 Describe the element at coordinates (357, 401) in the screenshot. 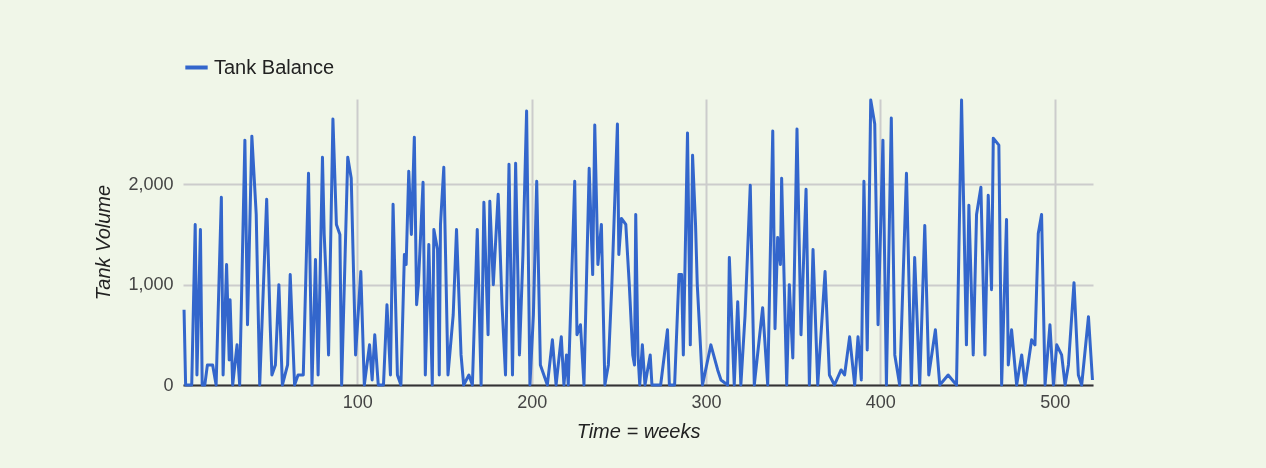

I see `x-tick-label: 100` at that location.